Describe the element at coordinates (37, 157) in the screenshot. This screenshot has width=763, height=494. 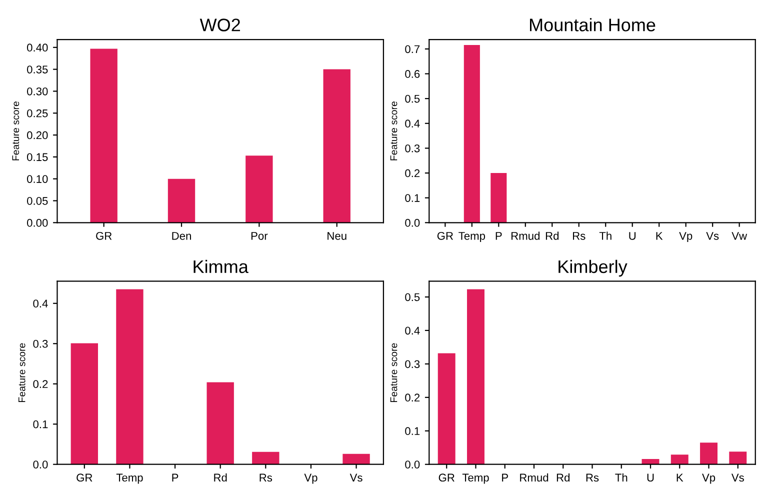
I see `y-tick-label: 0.15` at that location.